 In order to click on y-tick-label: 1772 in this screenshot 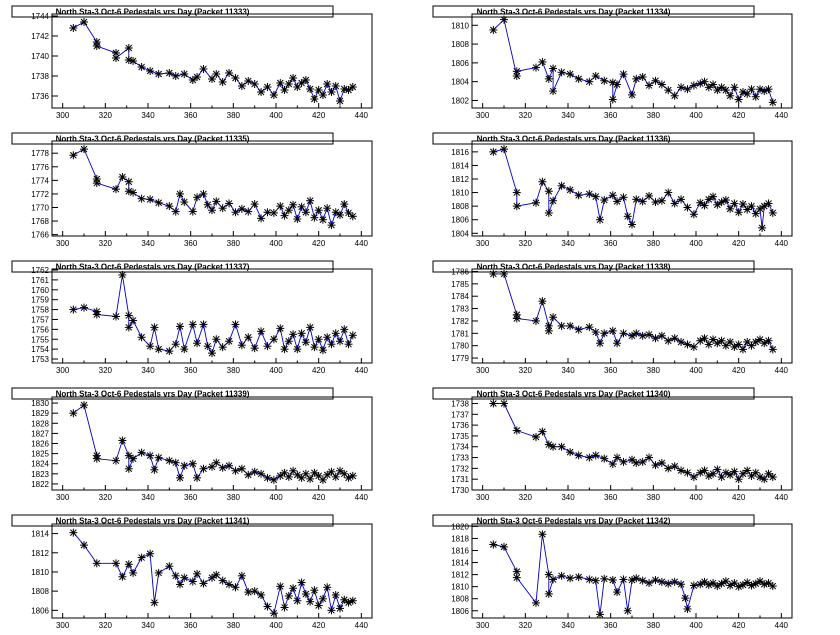, I will do `click(40, 194)`.